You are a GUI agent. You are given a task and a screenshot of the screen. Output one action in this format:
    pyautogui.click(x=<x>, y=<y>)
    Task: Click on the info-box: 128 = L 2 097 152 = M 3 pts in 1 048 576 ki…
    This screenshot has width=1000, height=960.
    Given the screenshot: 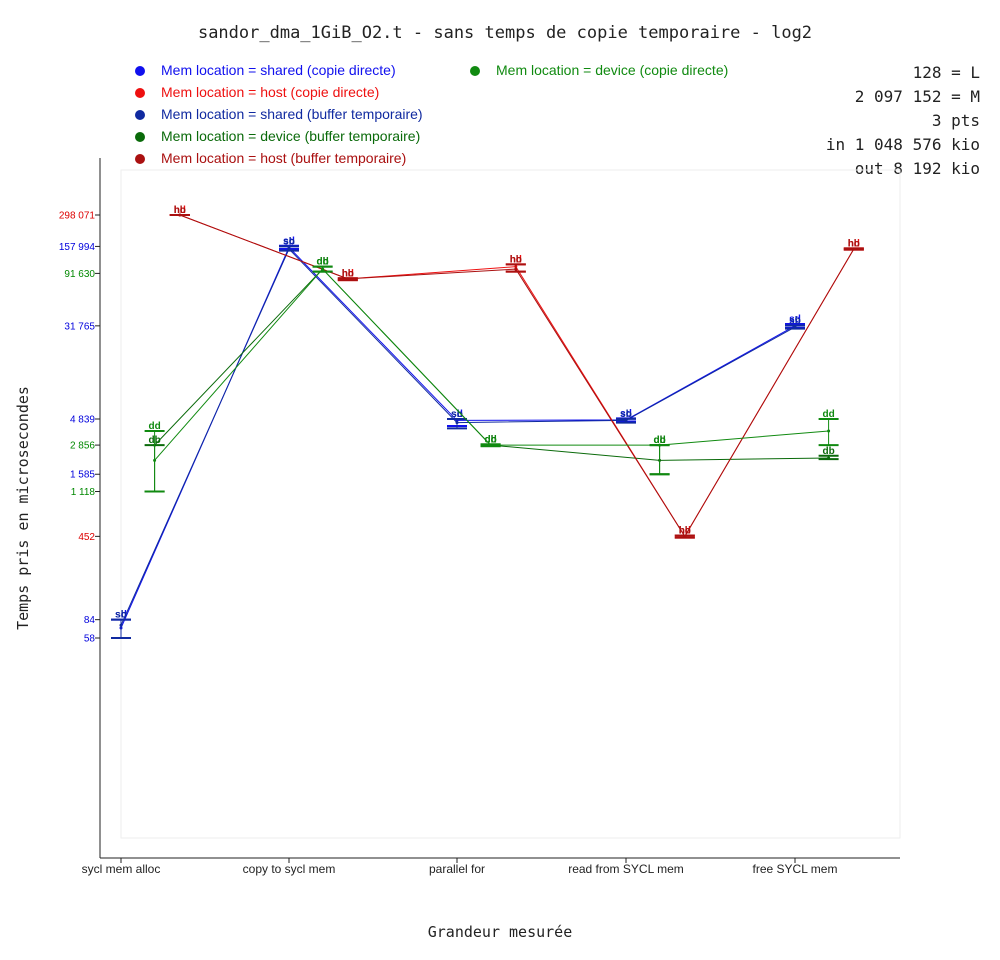 What is the action you would take?
    pyautogui.click(x=903, y=120)
    